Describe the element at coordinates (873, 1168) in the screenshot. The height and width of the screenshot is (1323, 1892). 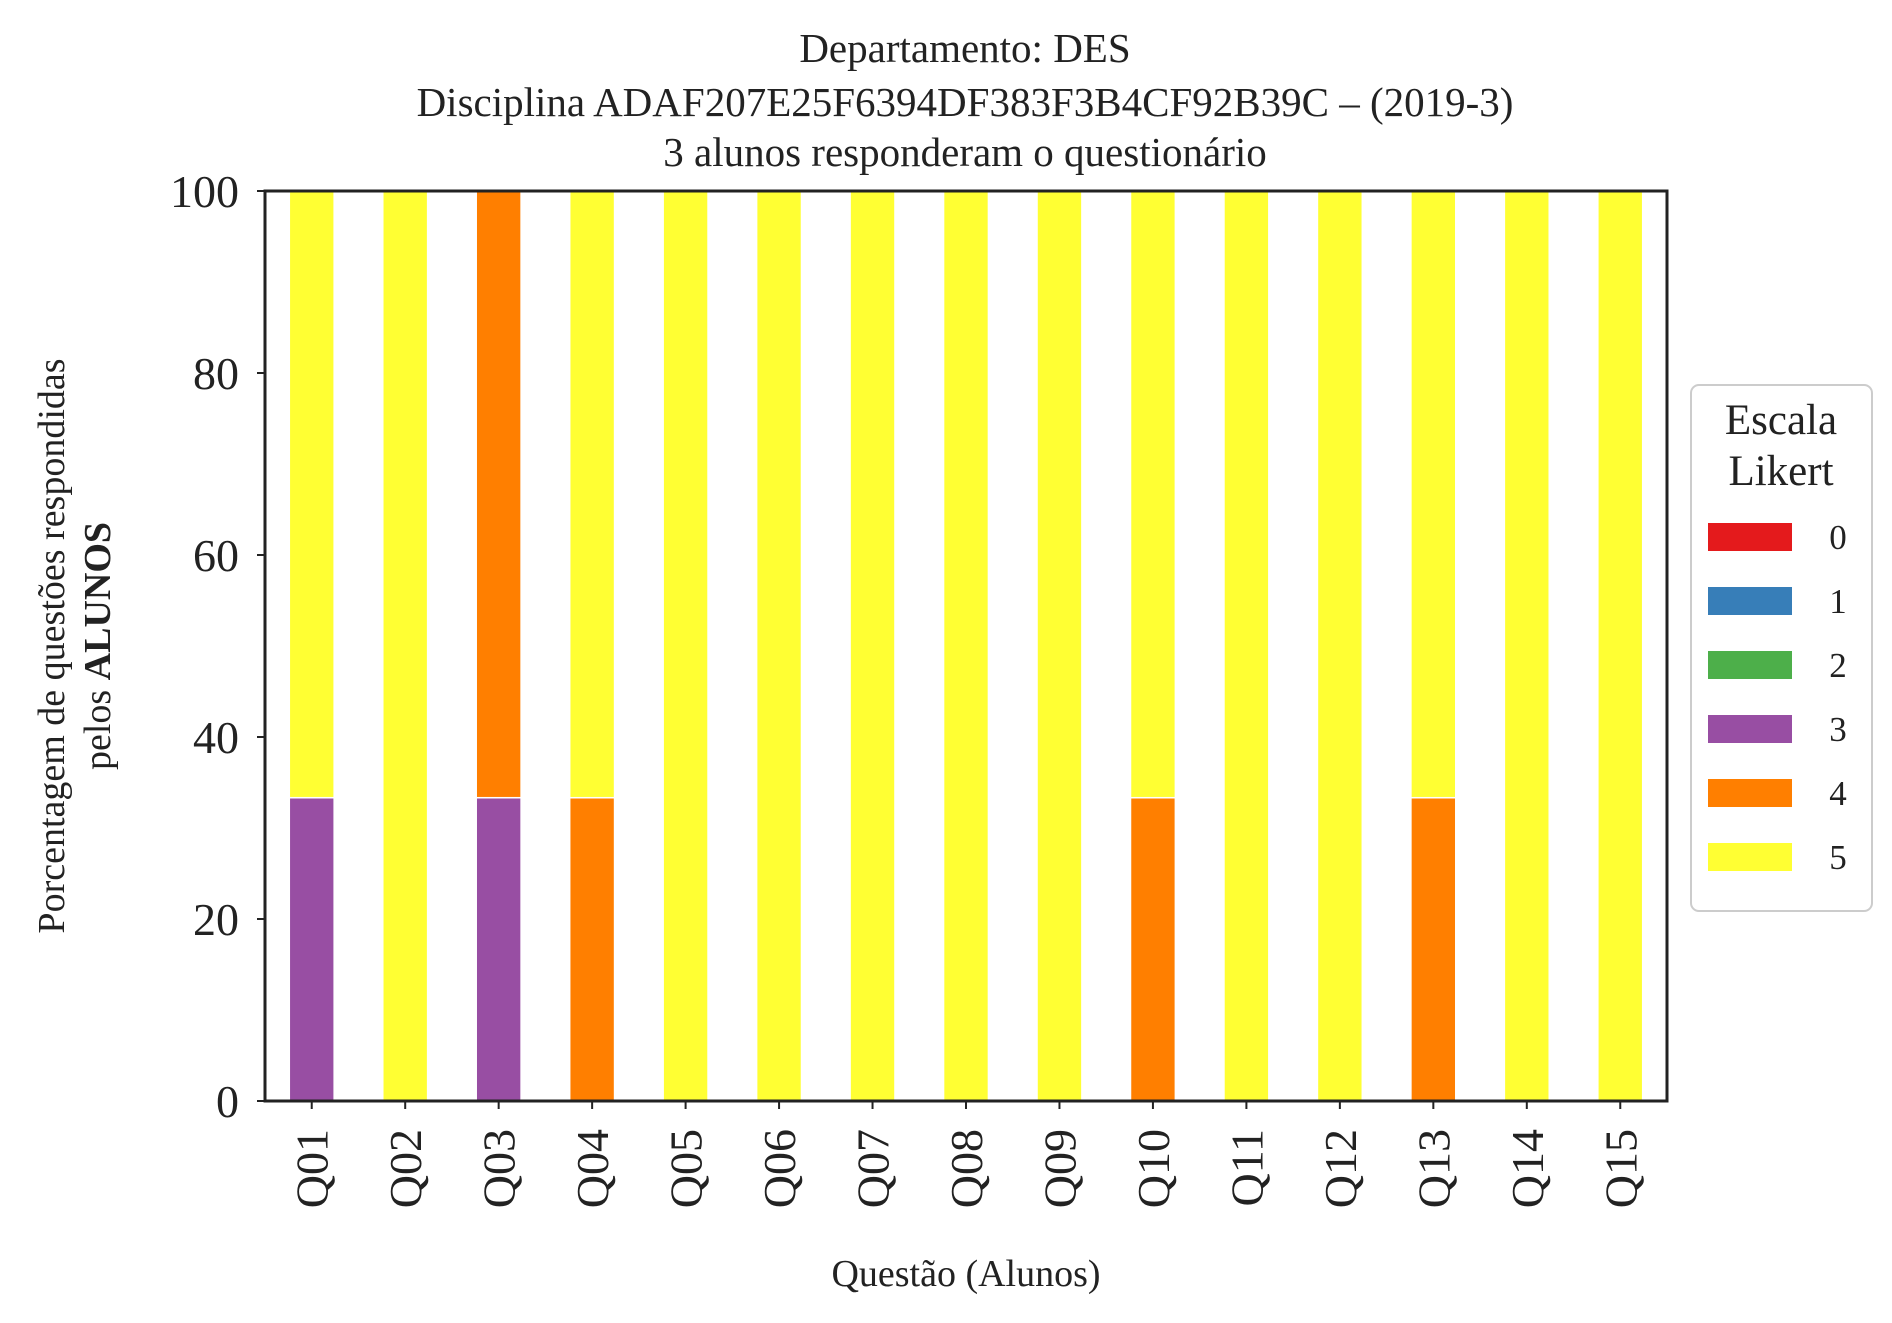
I see `x-tick-label-Q07: Q07` at that location.